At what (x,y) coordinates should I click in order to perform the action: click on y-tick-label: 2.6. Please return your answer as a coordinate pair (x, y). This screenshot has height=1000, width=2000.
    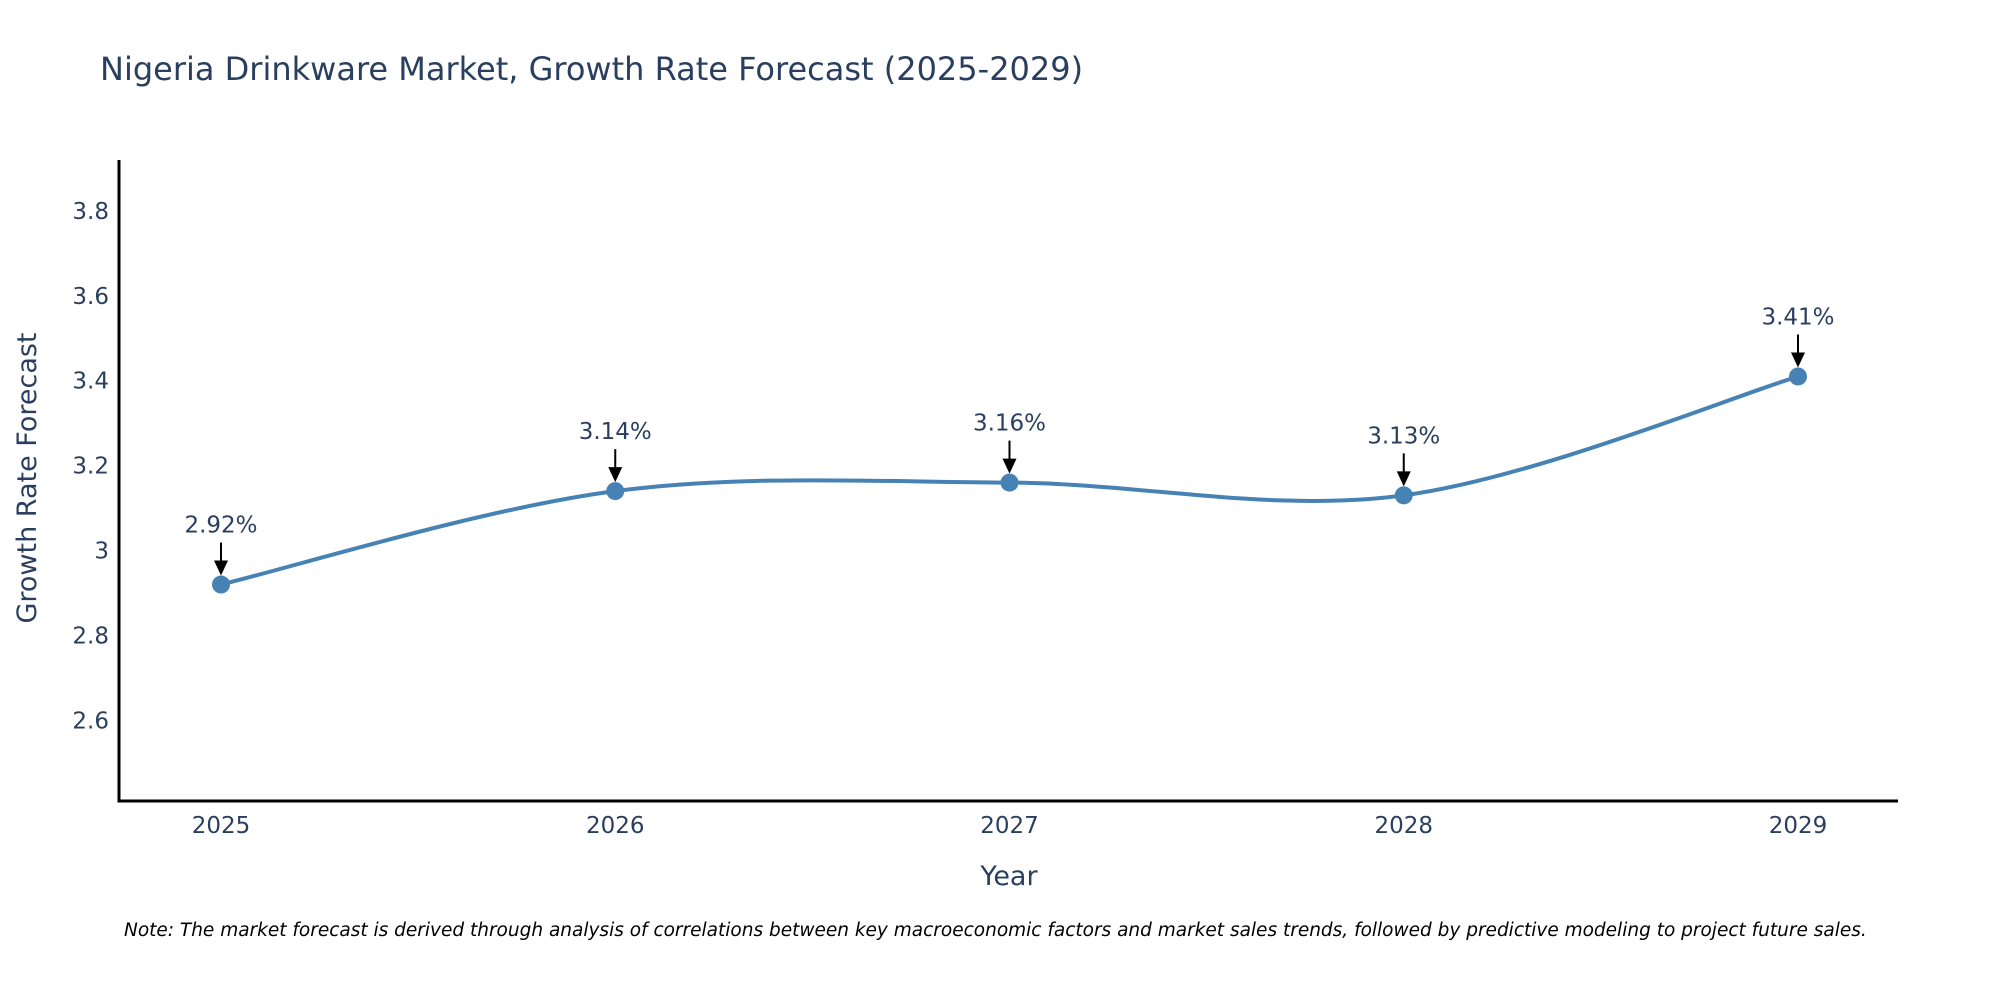
    Looking at the image, I should click on (90, 721).